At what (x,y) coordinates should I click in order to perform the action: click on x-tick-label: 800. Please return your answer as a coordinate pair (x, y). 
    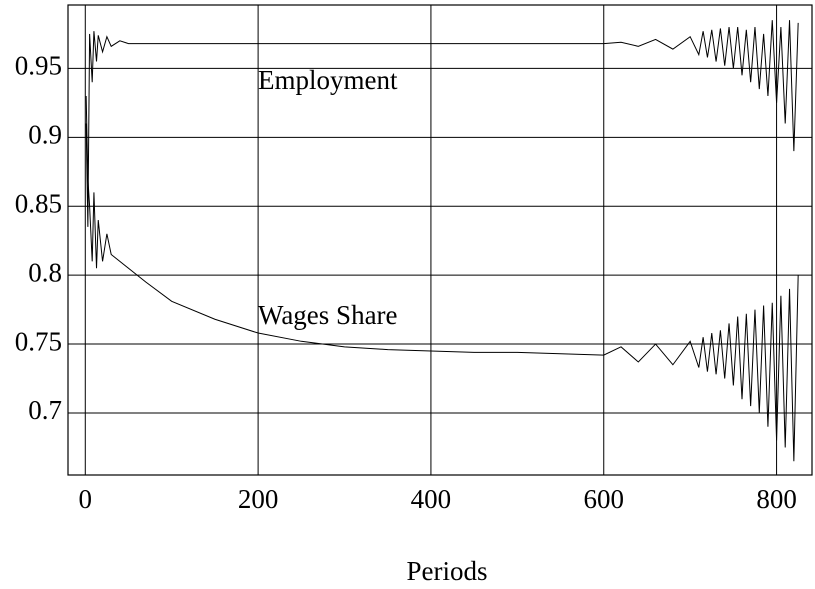
    Looking at the image, I should click on (776, 499).